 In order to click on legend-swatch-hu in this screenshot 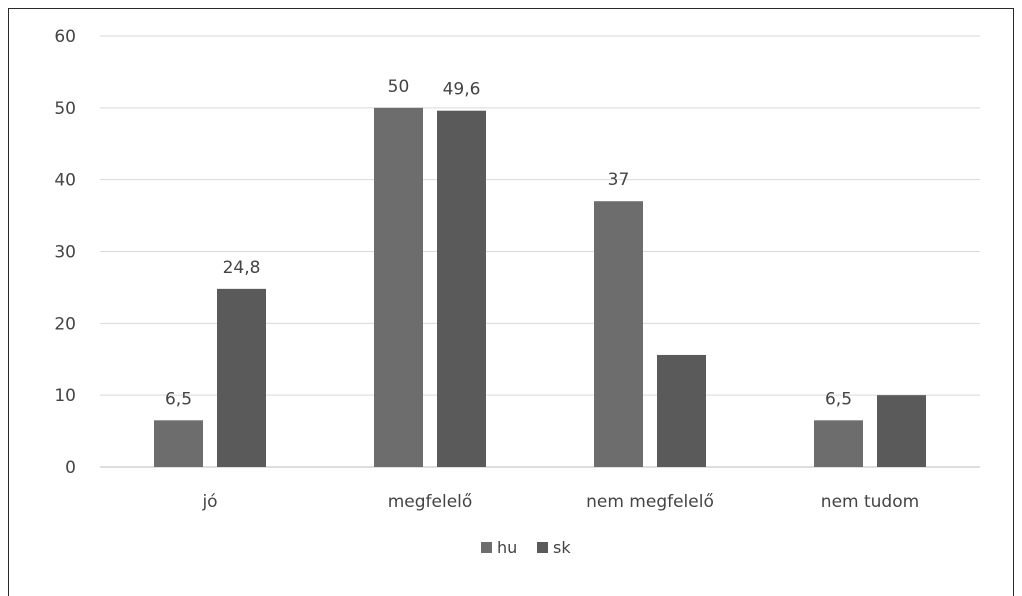, I will do `click(486, 547)`.